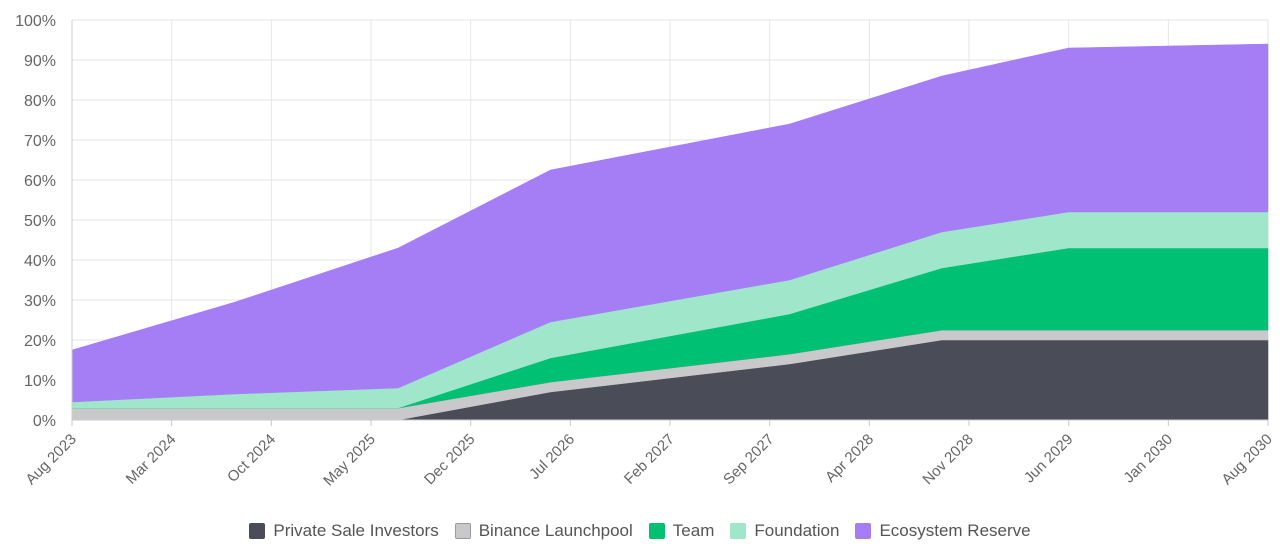  I want to click on legend-item-private-sale-investors: Private Sale Investors, so click(344, 531).